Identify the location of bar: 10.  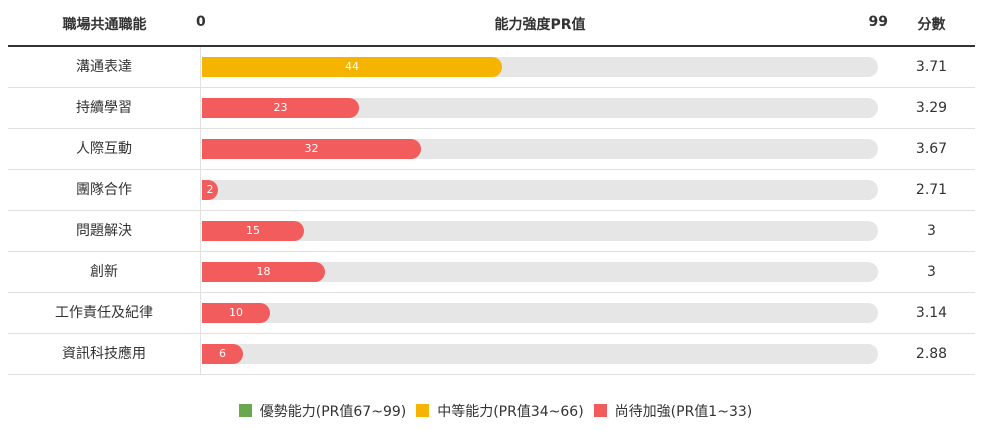
(236, 313).